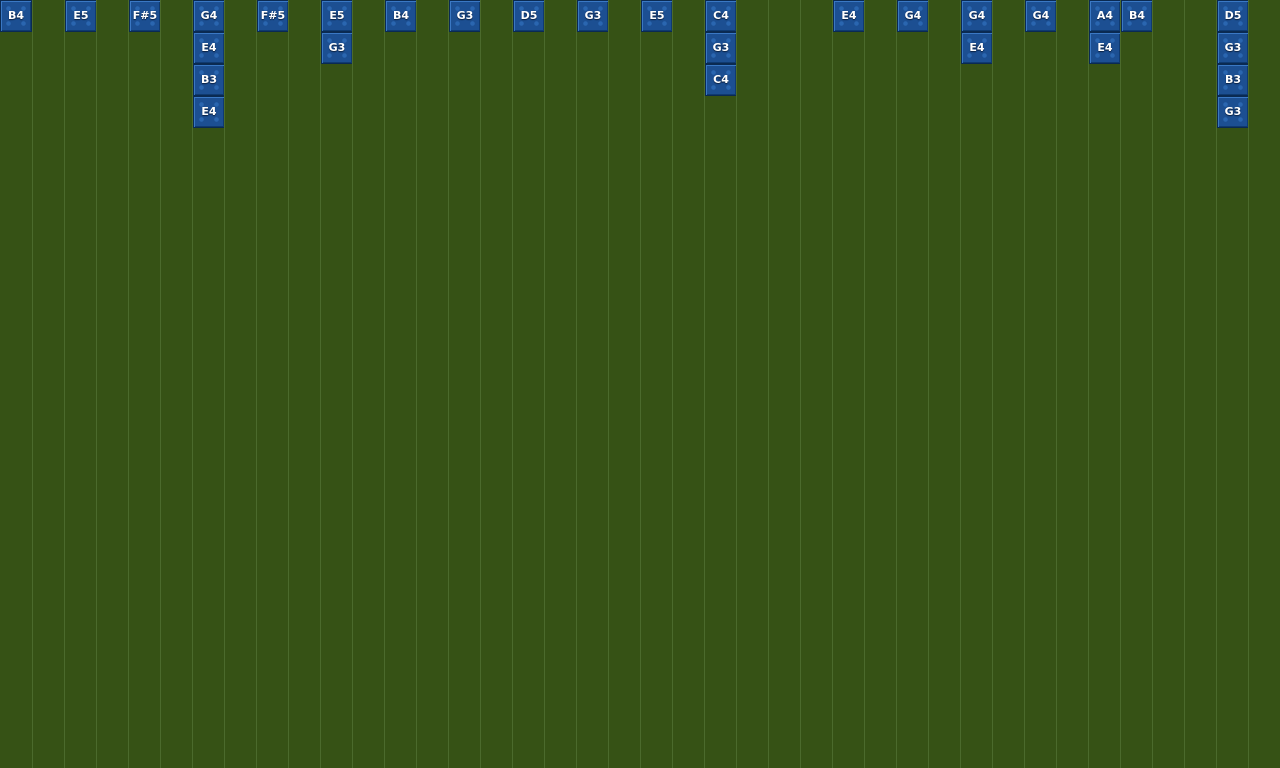 This screenshot has width=1280, height=768. I want to click on grid-column: A4 E4, so click(1104, 384).